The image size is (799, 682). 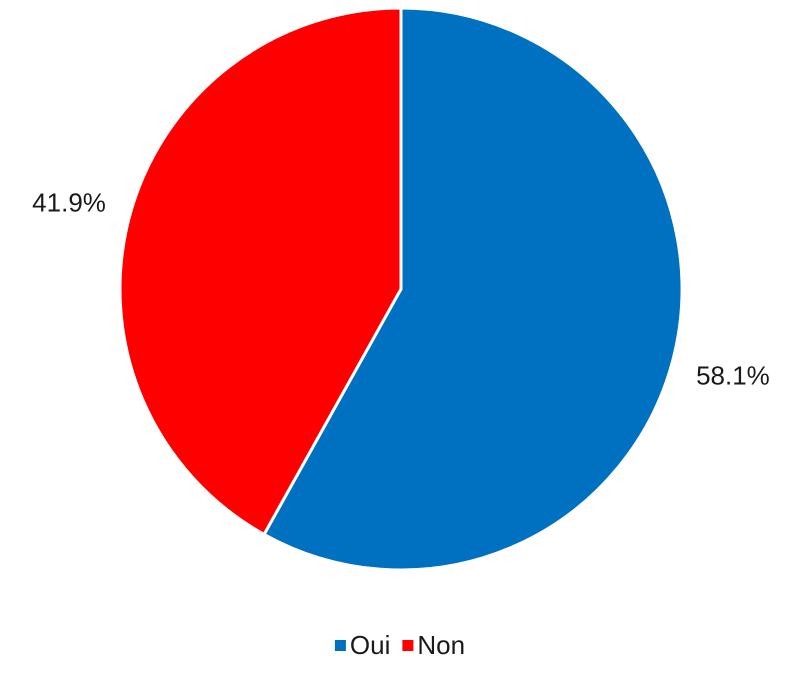 I want to click on data-label-non: 41.9%, so click(x=69, y=203).